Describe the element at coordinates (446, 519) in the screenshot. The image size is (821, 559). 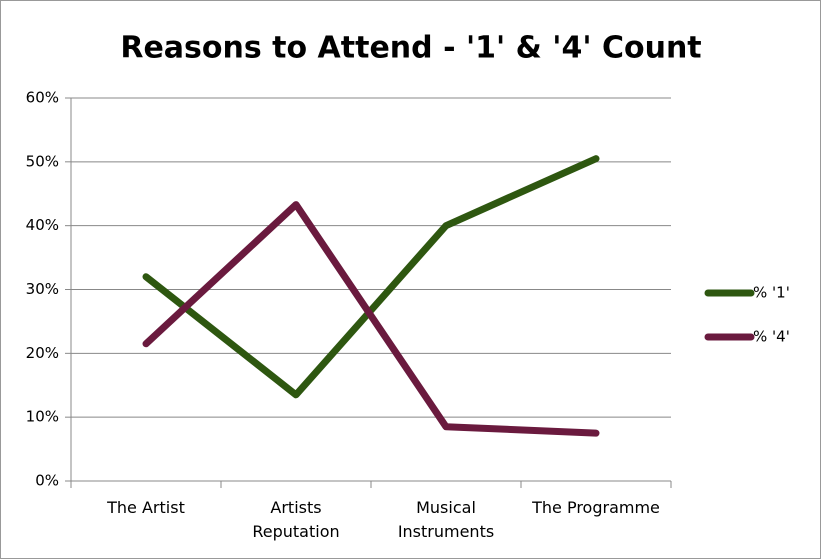
I see `x-tick-label: Musical Instruments` at that location.